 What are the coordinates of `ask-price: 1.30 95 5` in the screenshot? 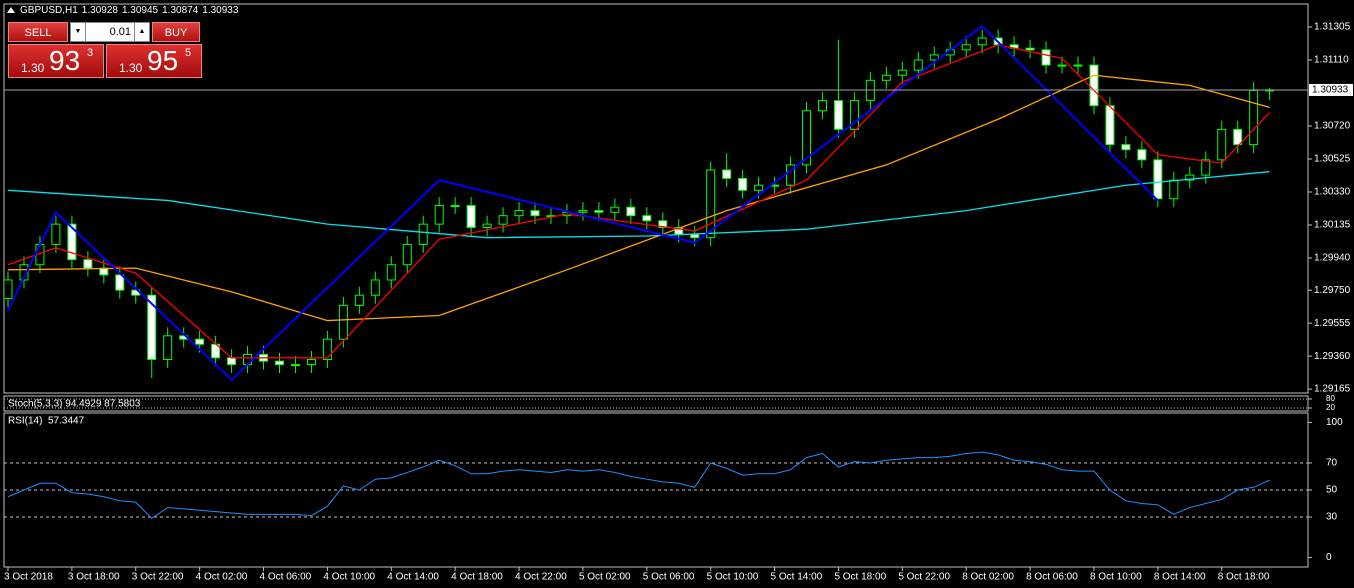 It's located at (154, 61).